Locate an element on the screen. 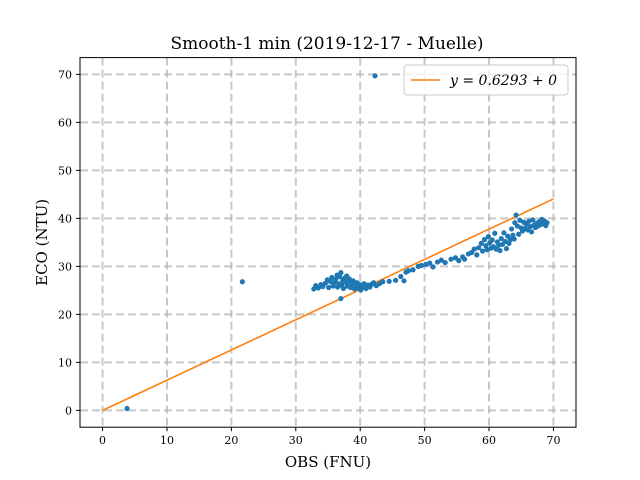  y-axis-label: ECO (NTU) is located at coordinates (42, 242).